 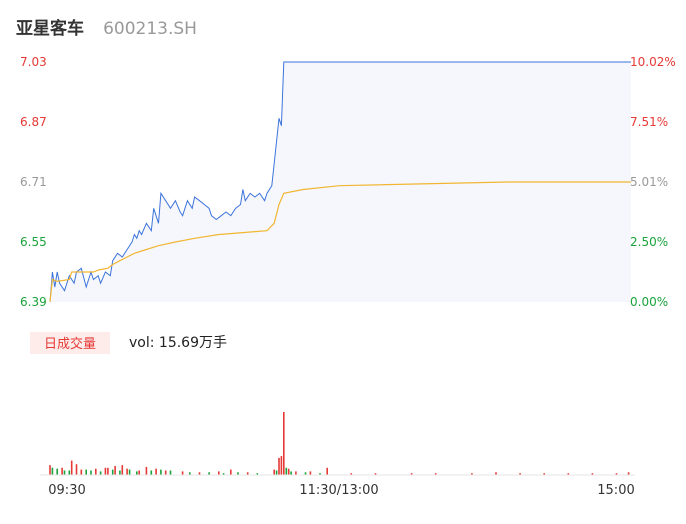 I want to click on left-price-axis: 7.03 6.87 6.71 6.55 6.39, so click(x=33, y=182).